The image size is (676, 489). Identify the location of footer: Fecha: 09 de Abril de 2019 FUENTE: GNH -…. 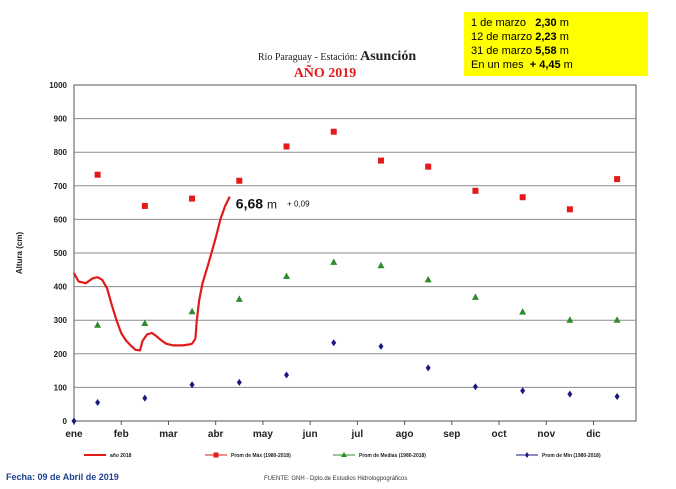
(206, 477).